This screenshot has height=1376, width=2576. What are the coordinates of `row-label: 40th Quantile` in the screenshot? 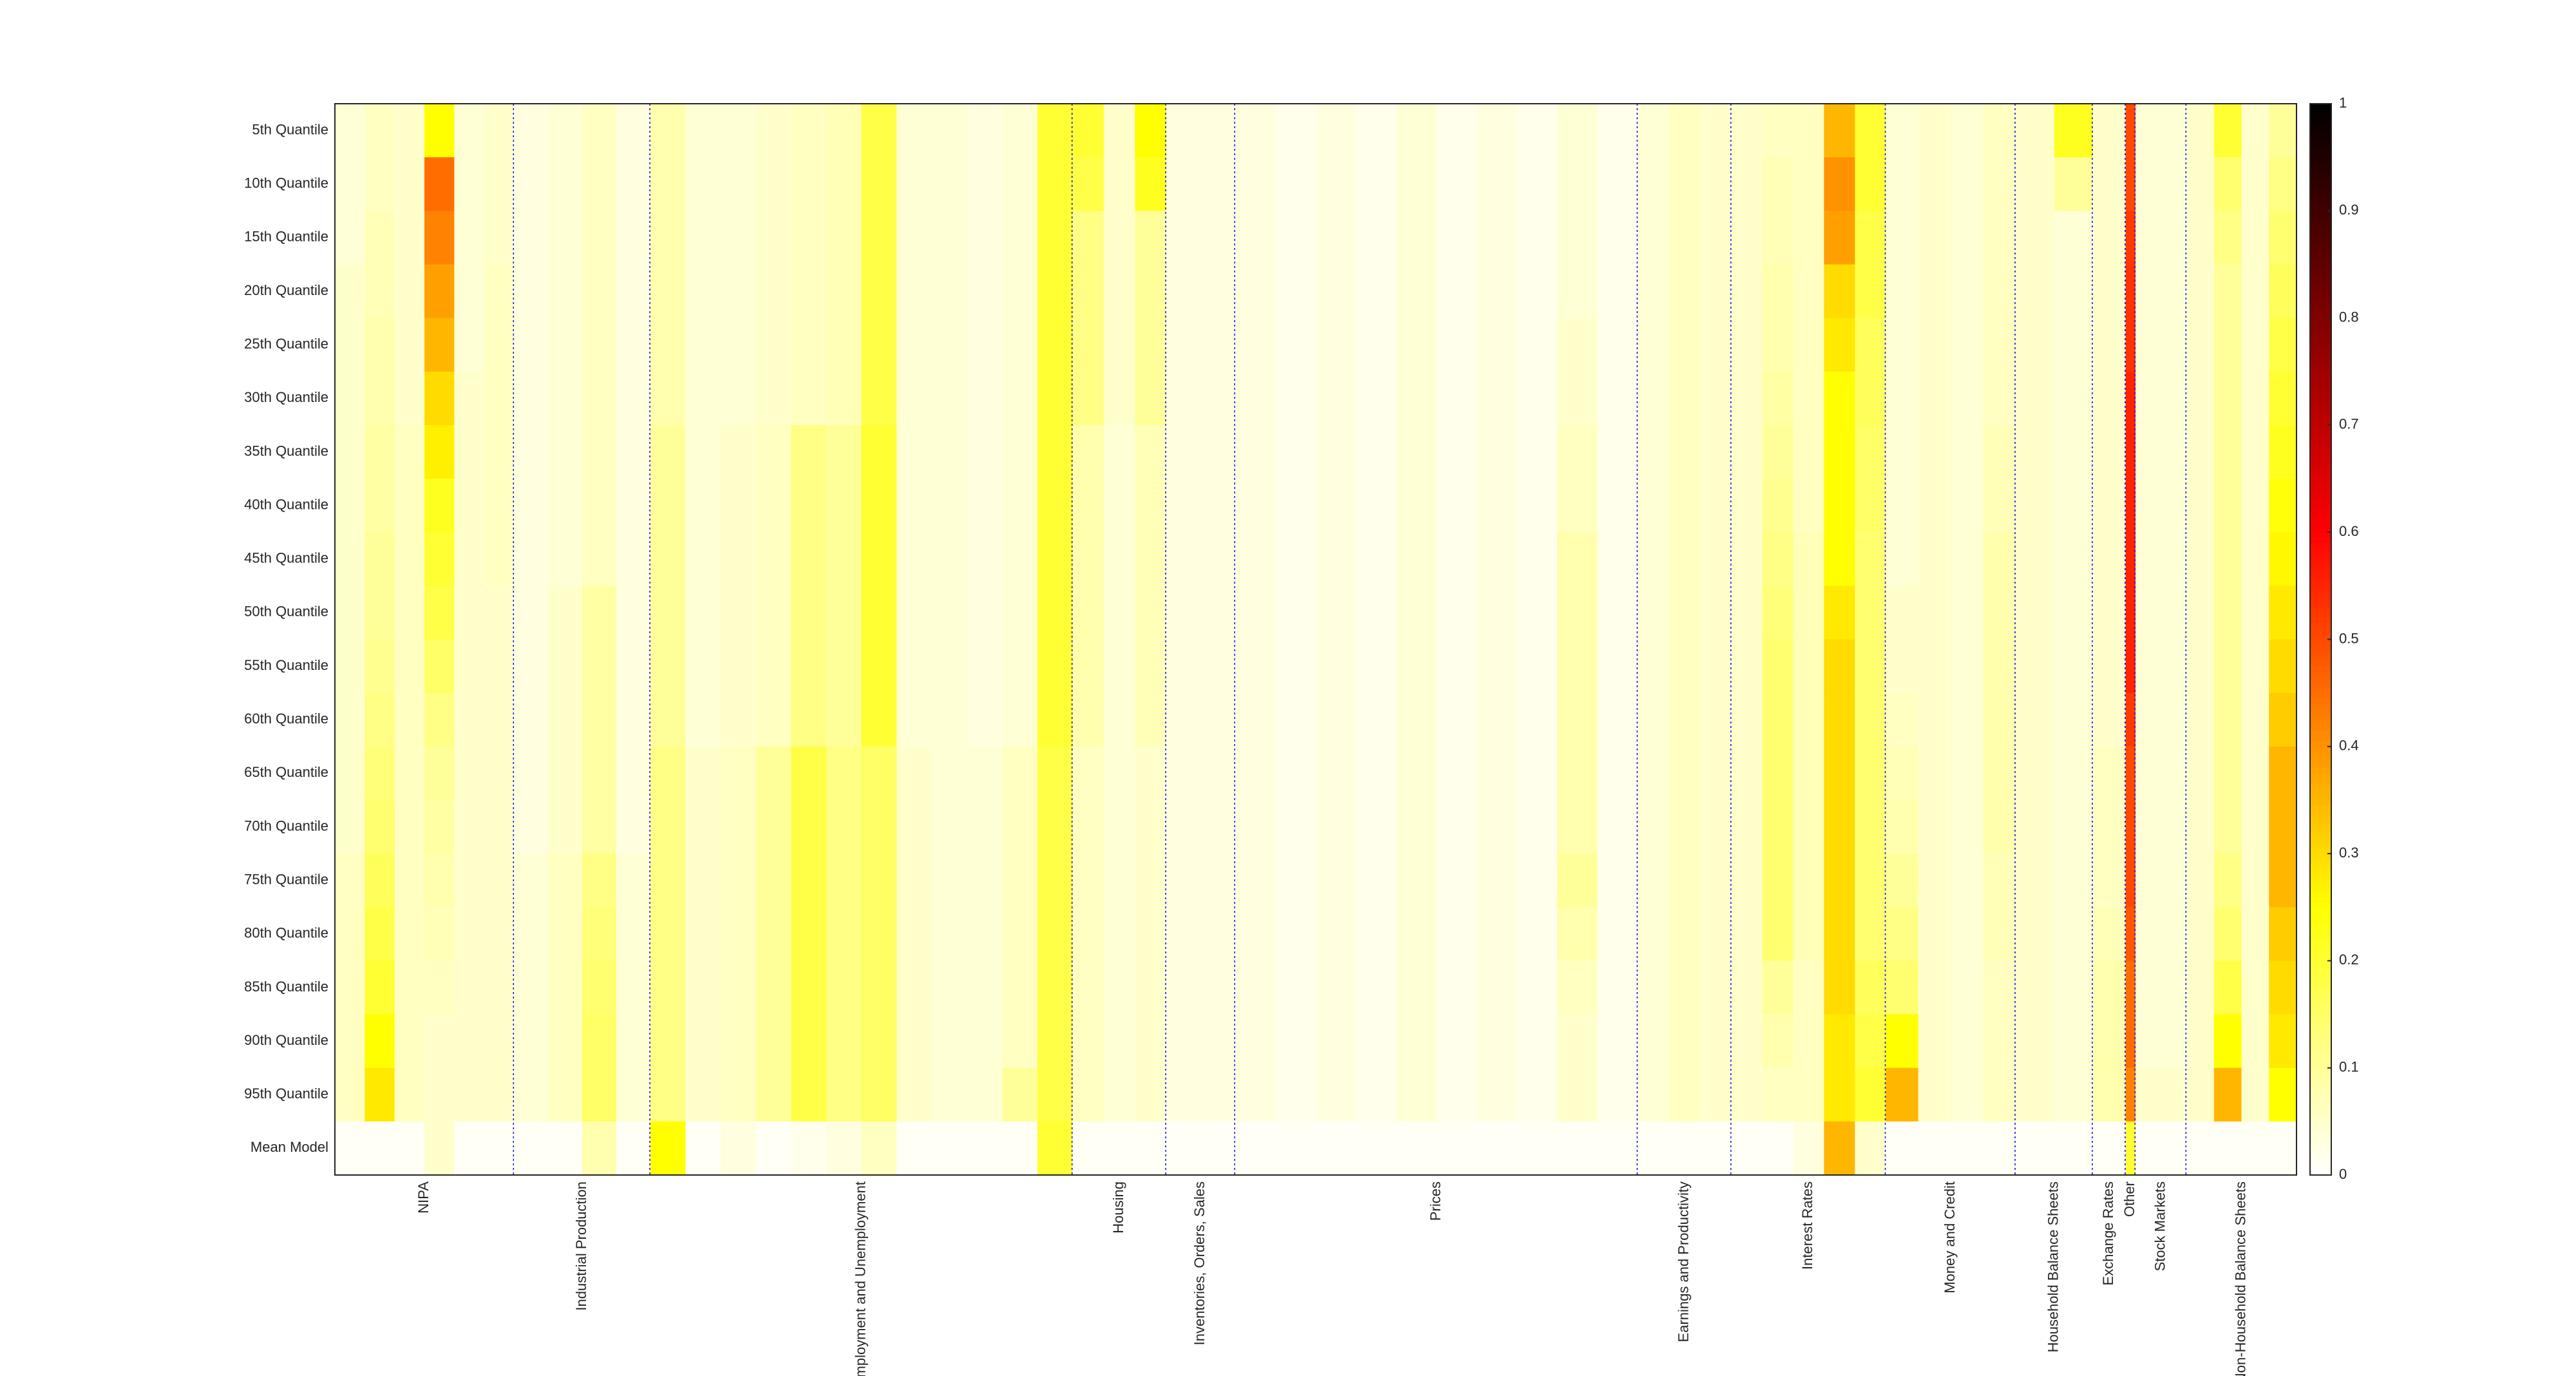 It's located at (286, 504).